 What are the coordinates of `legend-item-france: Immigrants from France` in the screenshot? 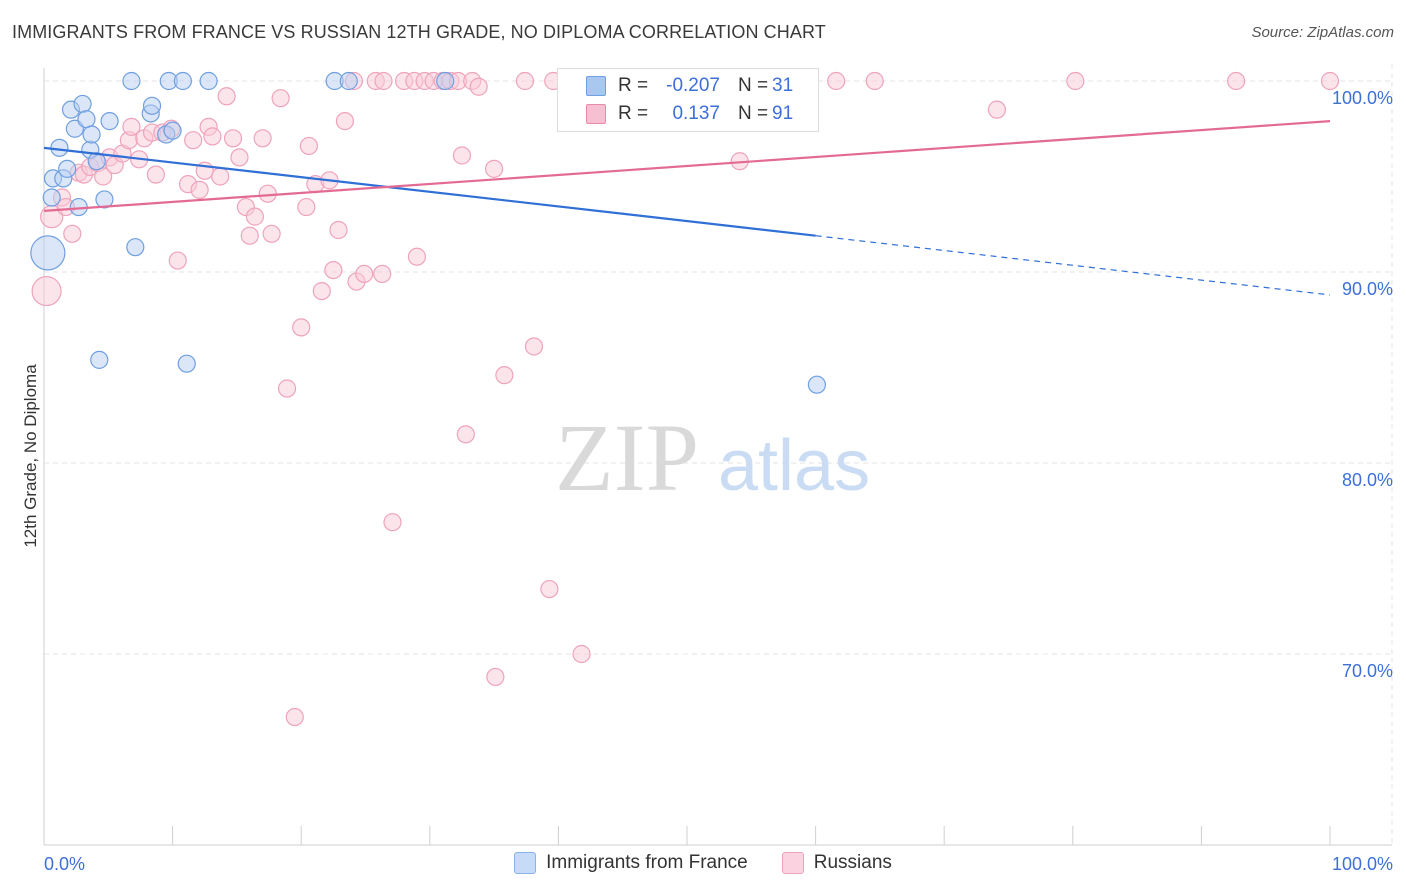 It's located at (631, 863).